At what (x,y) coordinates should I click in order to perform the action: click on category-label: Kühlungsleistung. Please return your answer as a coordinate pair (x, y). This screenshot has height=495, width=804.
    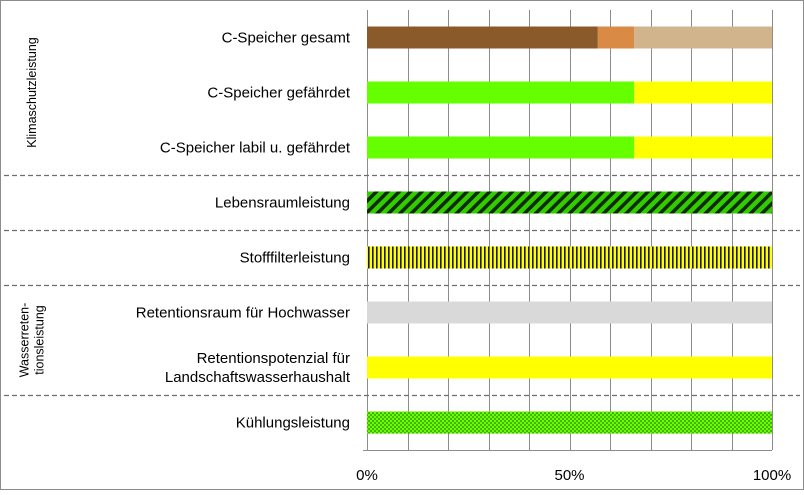
    Looking at the image, I should click on (293, 423).